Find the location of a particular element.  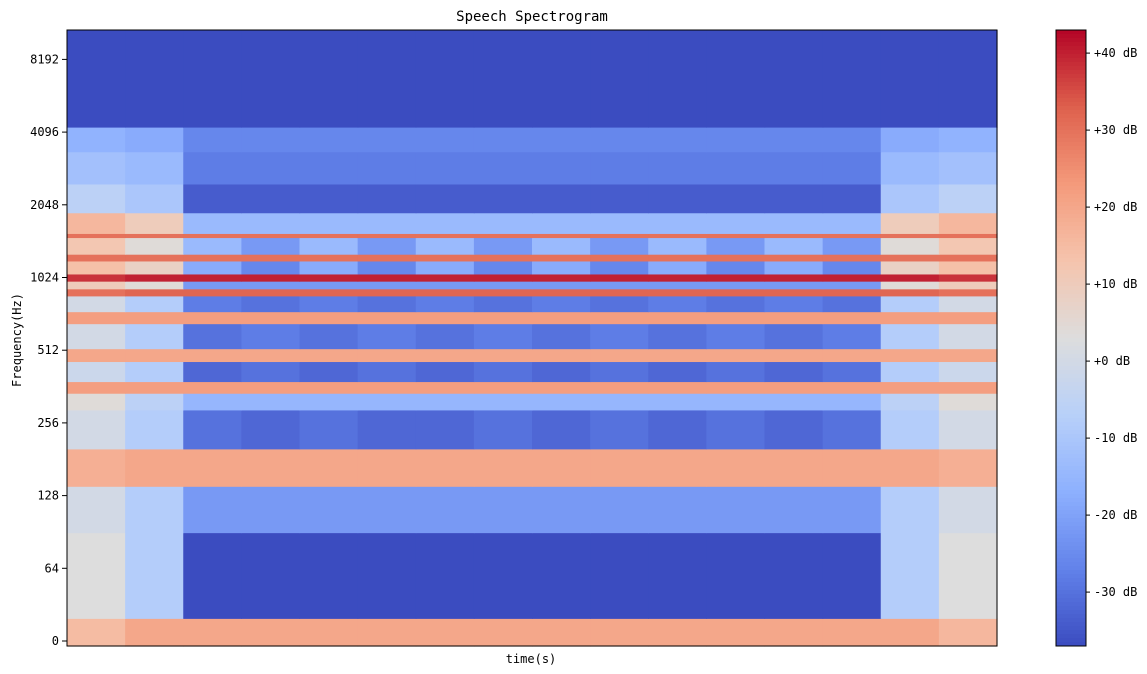

colorbar-tick-label: +20 dB is located at coordinates (1115, 207).